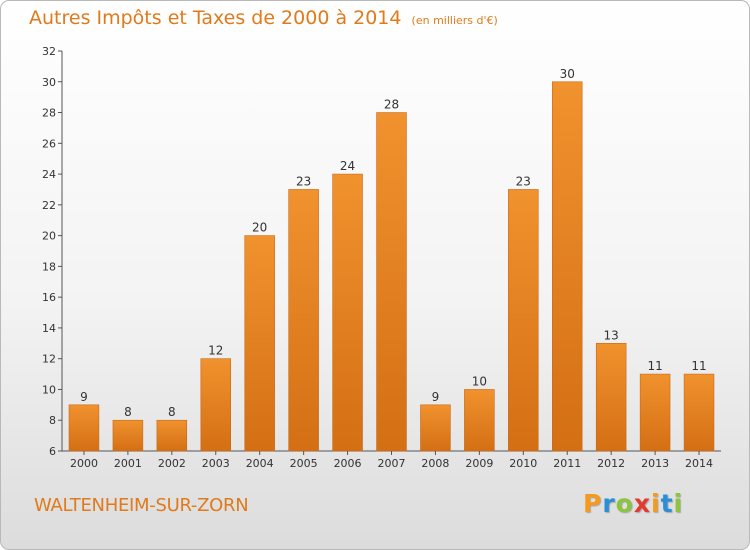 The image size is (750, 550). What do you see at coordinates (624, 503) in the screenshot?
I see `logo-letter: o` at bounding box center [624, 503].